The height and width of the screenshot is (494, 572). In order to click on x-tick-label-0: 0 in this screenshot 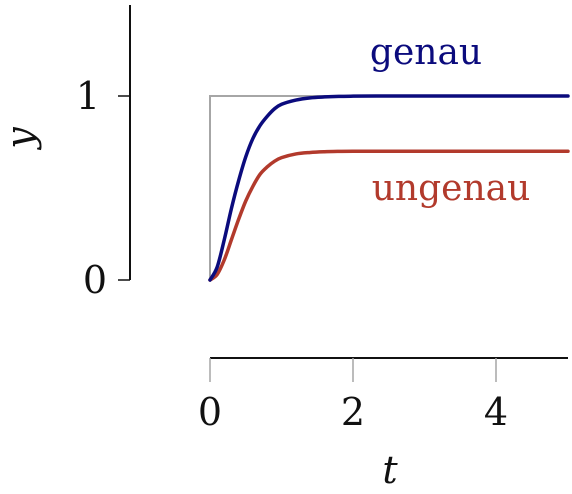, I will do `click(210, 412)`.